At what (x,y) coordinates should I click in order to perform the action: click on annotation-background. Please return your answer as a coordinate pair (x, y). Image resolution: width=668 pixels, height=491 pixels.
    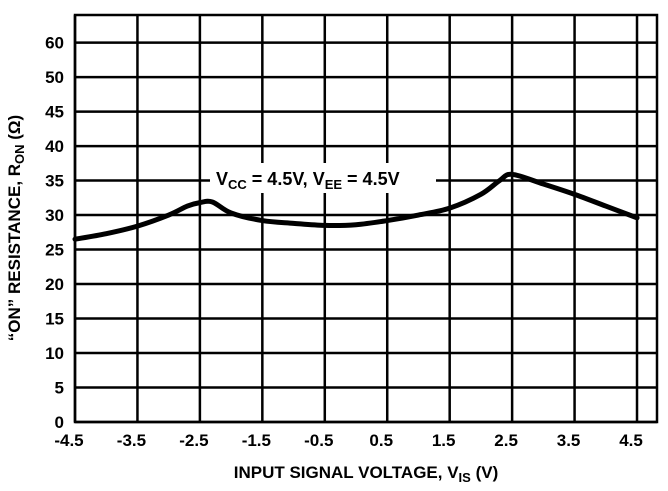
    Looking at the image, I should click on (323, 178).